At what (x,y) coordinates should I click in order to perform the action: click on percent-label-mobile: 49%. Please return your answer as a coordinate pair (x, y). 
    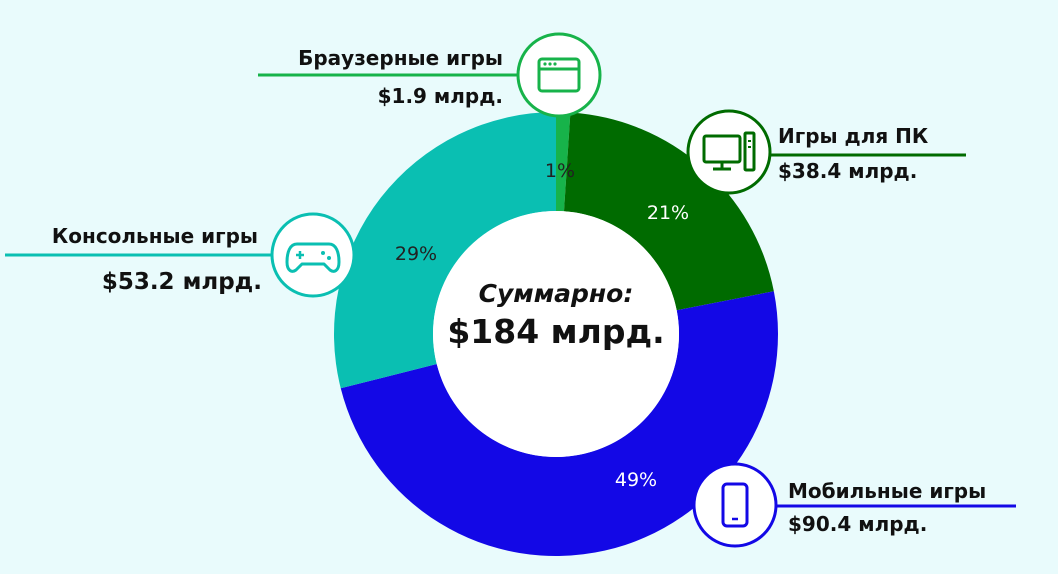
    Looking at the image, I should click on (636, 480).